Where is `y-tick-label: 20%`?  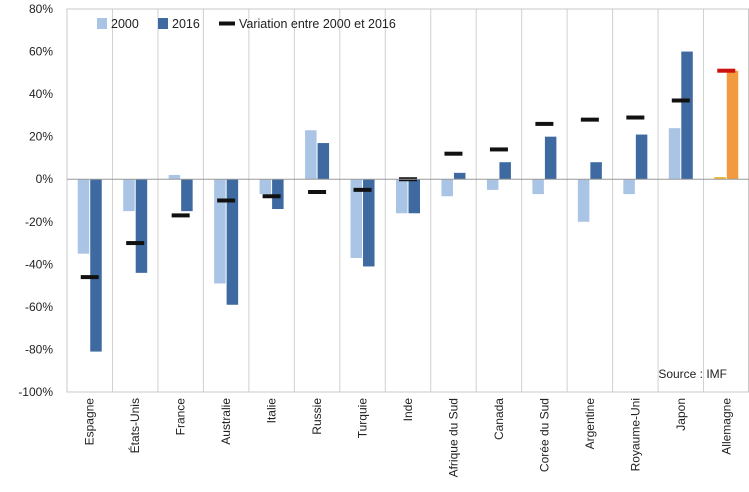 y-tick-label: 20% is located at coordinates (41, 137).